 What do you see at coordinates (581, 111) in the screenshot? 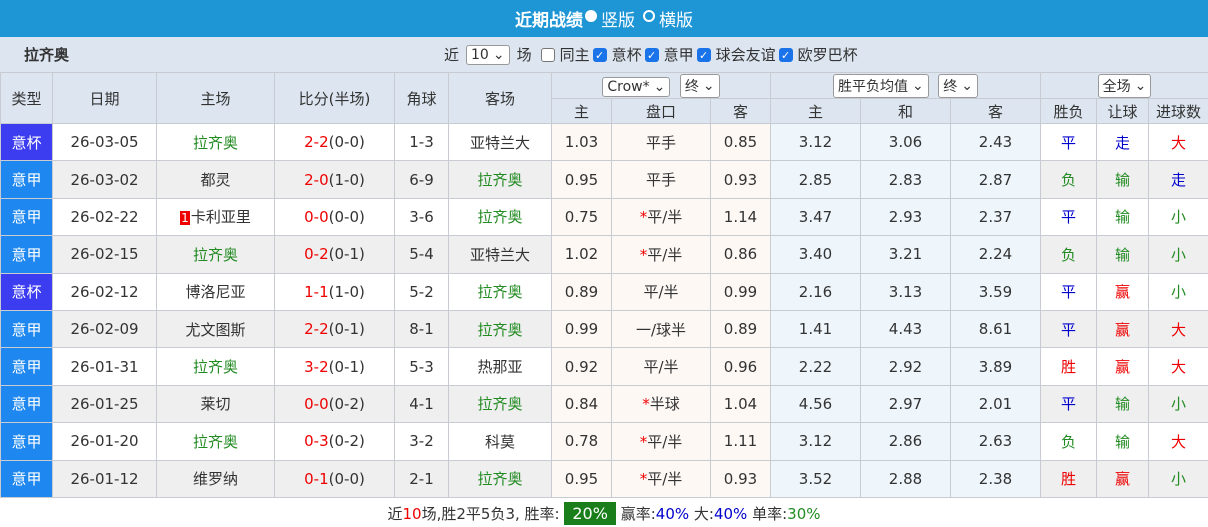
I see `subheader-0: 主` at bounding box center [581, 111].